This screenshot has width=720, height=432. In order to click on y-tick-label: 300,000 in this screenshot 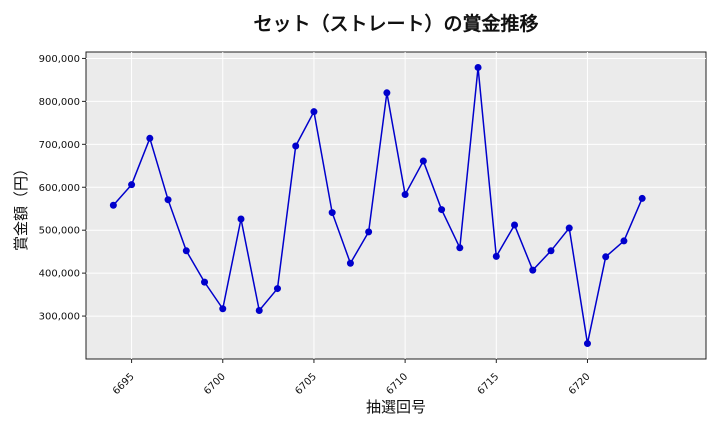, I will do `click(59, 317)`.